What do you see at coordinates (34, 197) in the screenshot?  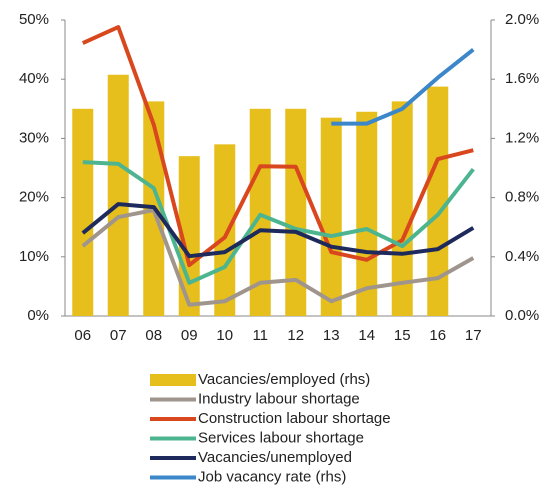 I see `y-tick-label: 20%` at bounding box center [34, 197].